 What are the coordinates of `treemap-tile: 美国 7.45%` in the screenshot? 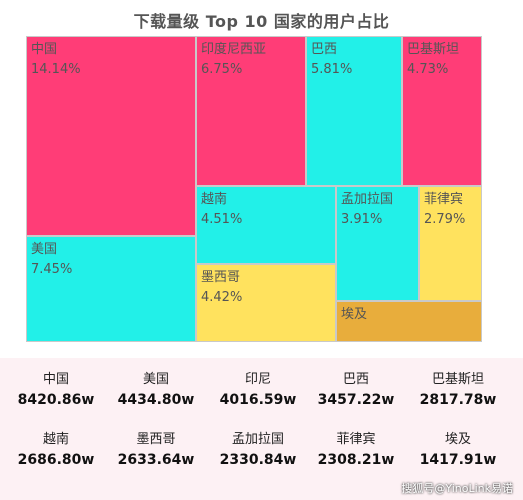 It's located at (111, 289).